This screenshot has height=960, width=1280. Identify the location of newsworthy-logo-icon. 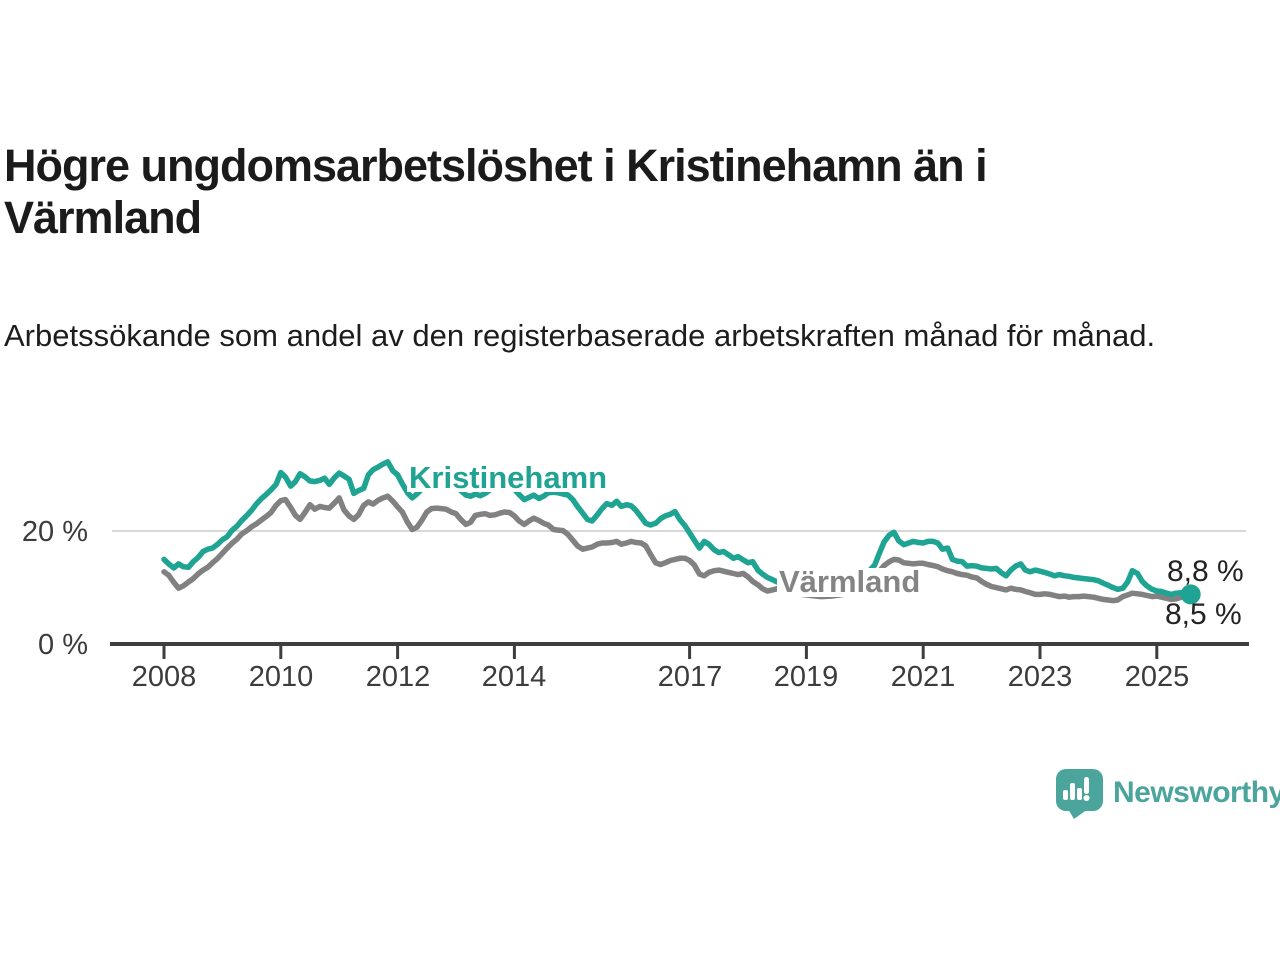
(1079, 794).